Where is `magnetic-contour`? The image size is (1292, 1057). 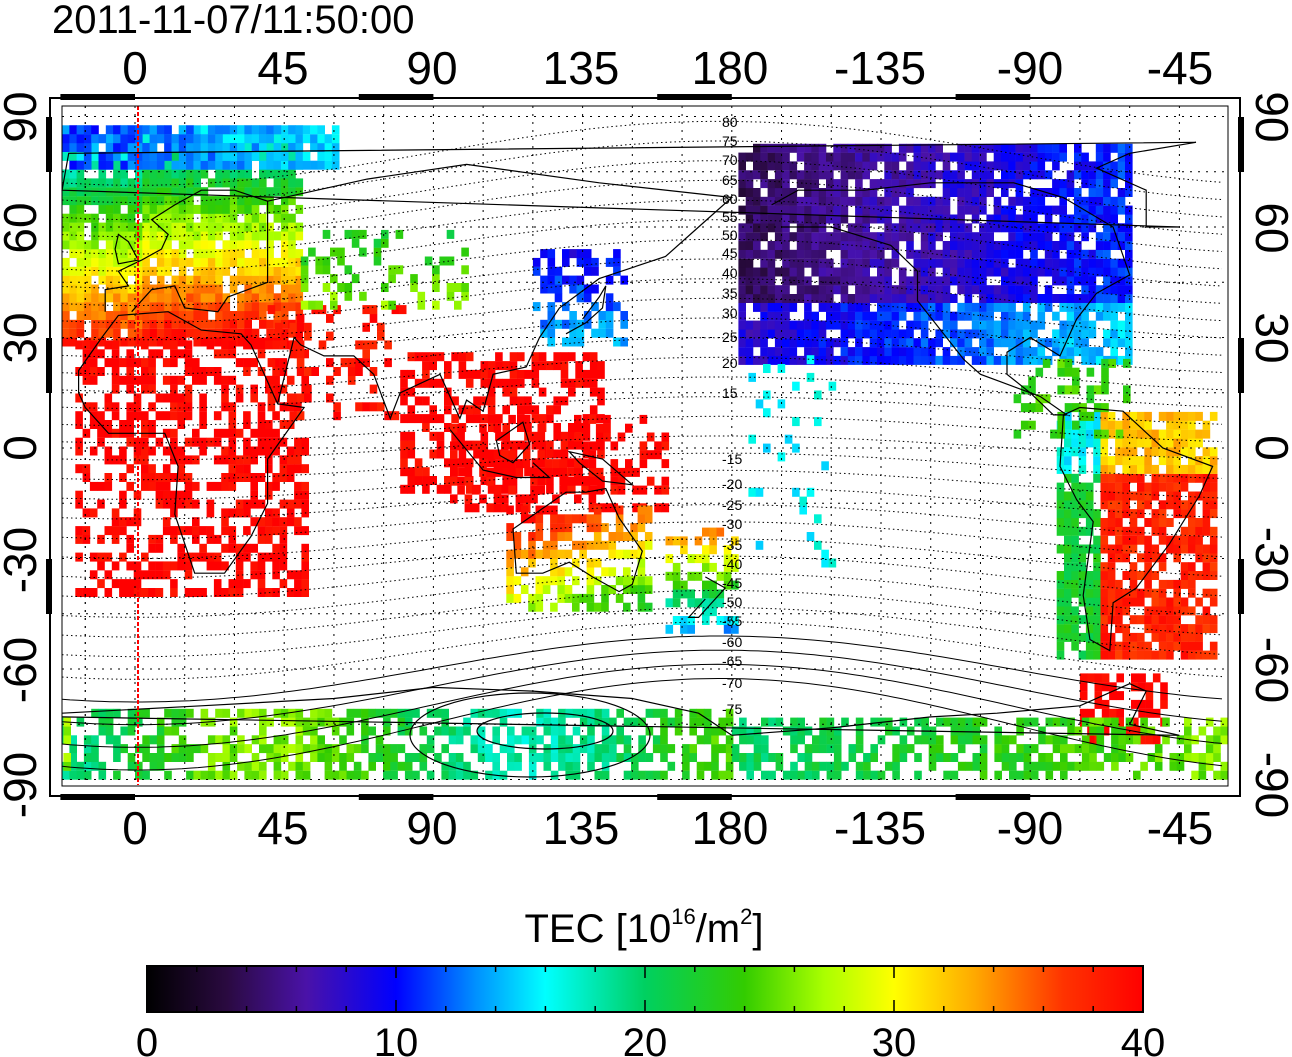 magnetic-contour is located at coordinates (642, 356).